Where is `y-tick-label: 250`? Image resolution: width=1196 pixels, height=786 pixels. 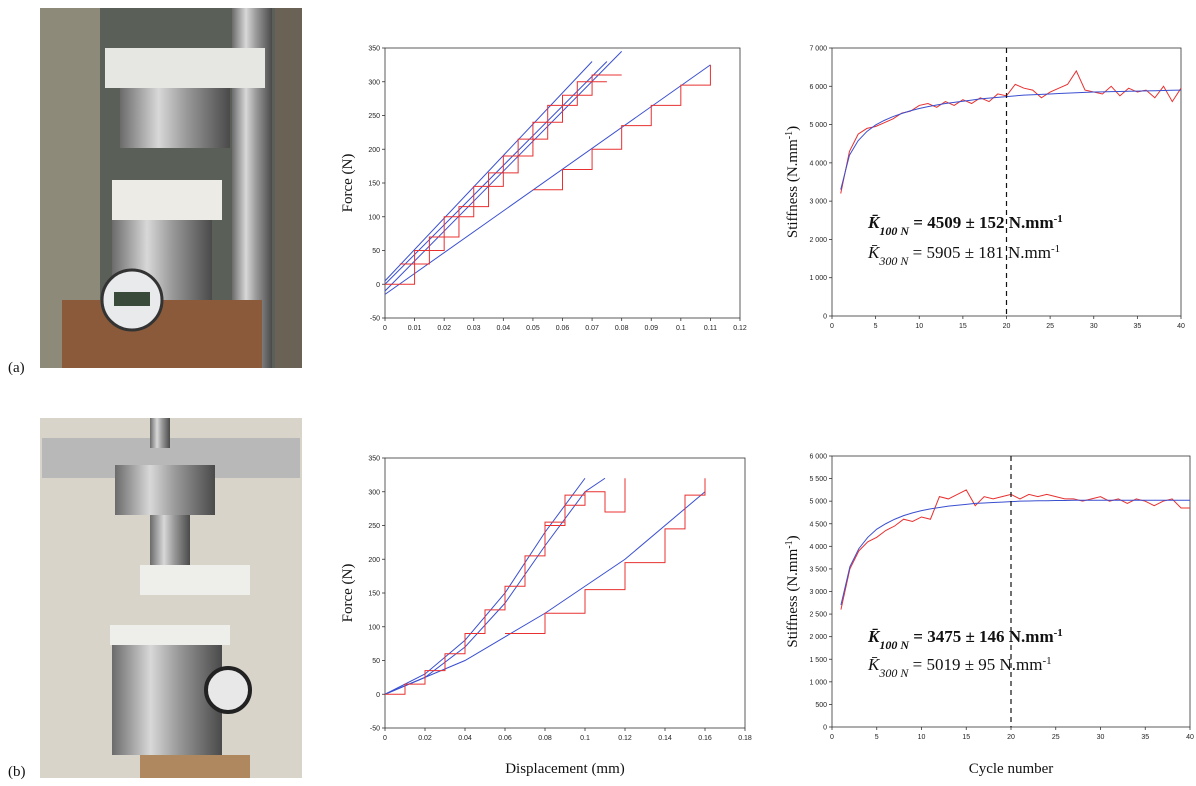 y-tick-label: 250 is located at coordinates (374, 526).